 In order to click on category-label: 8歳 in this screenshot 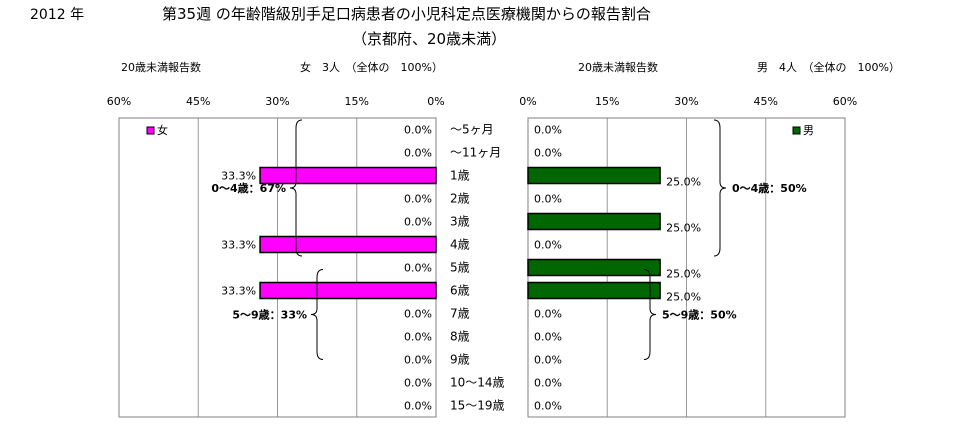, I will do `click(460, 337)`.